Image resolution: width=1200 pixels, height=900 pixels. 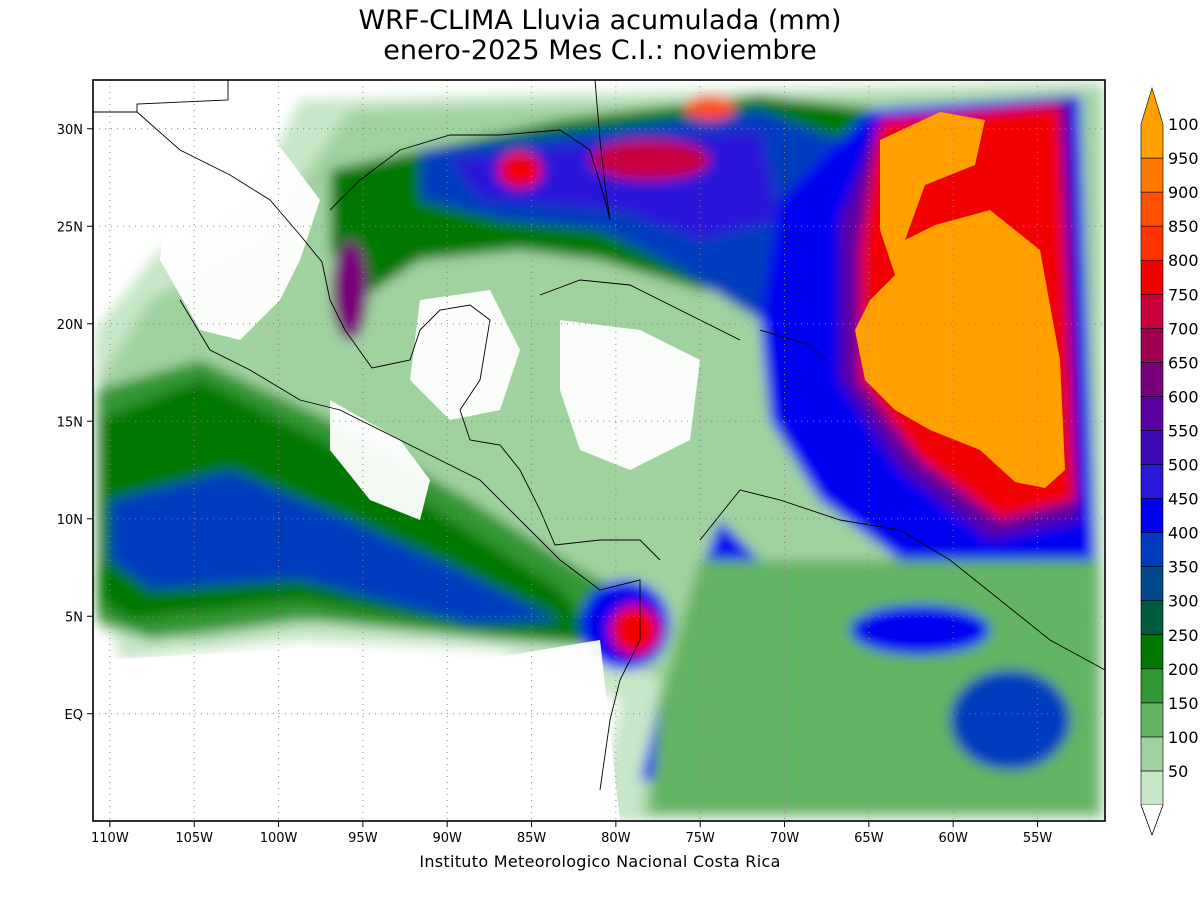 What do you see at coordinates (74, 715) in the screenshot?
I see `lat-tick-label: EQ` at bounding box center [74, 715].